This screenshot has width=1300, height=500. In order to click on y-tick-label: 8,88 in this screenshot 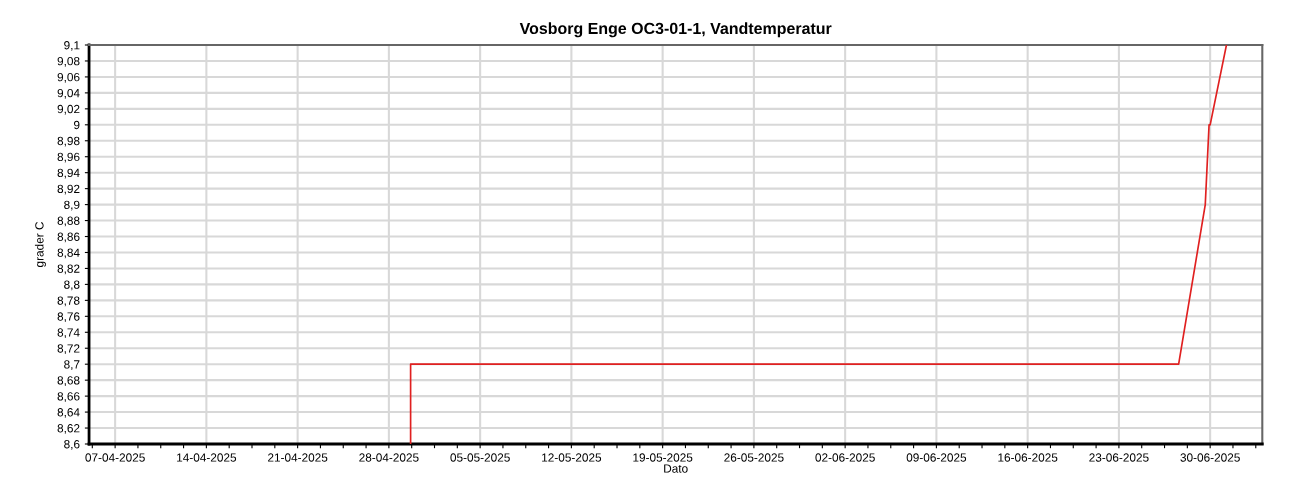, I will do `click(68, 221)`.